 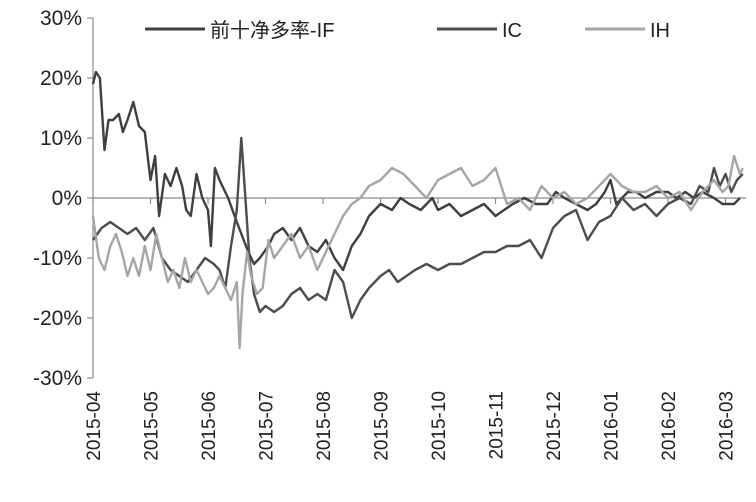 What do you see at coordinates (57, 258) in the screenshot?
I see `y-tick-label: -10%` at bounding box center [57, 258].